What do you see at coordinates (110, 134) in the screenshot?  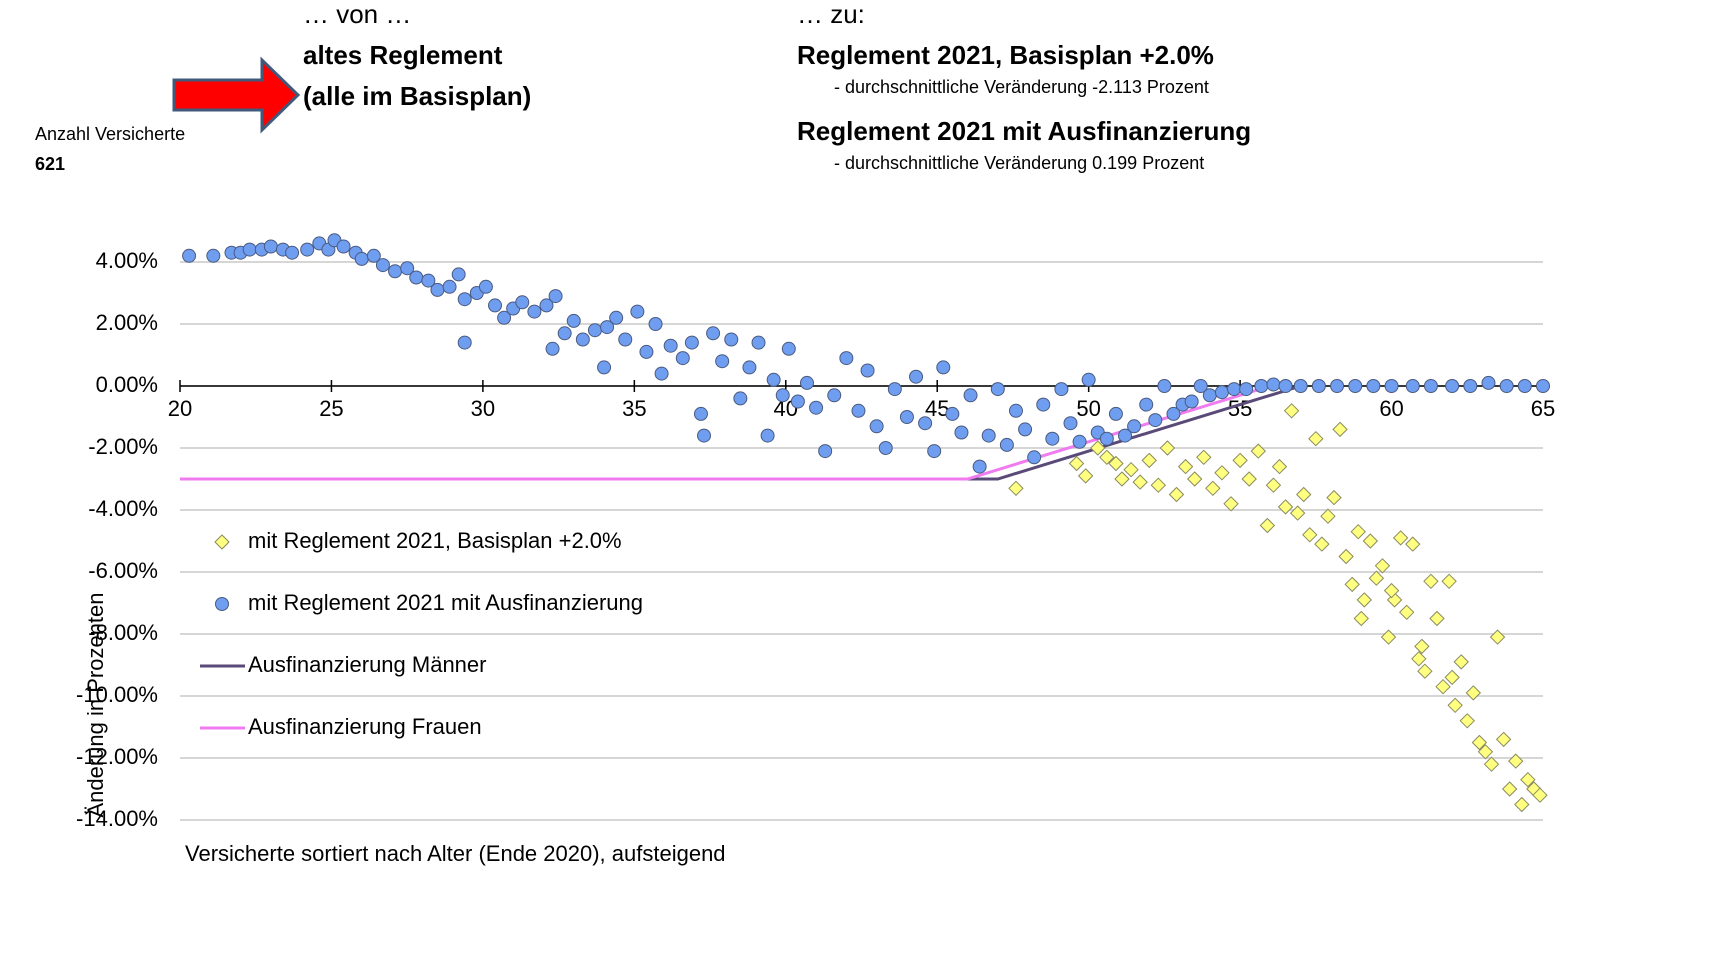 I see `count-label: Anzahl Versicherte` at bounding box center [110, 134].